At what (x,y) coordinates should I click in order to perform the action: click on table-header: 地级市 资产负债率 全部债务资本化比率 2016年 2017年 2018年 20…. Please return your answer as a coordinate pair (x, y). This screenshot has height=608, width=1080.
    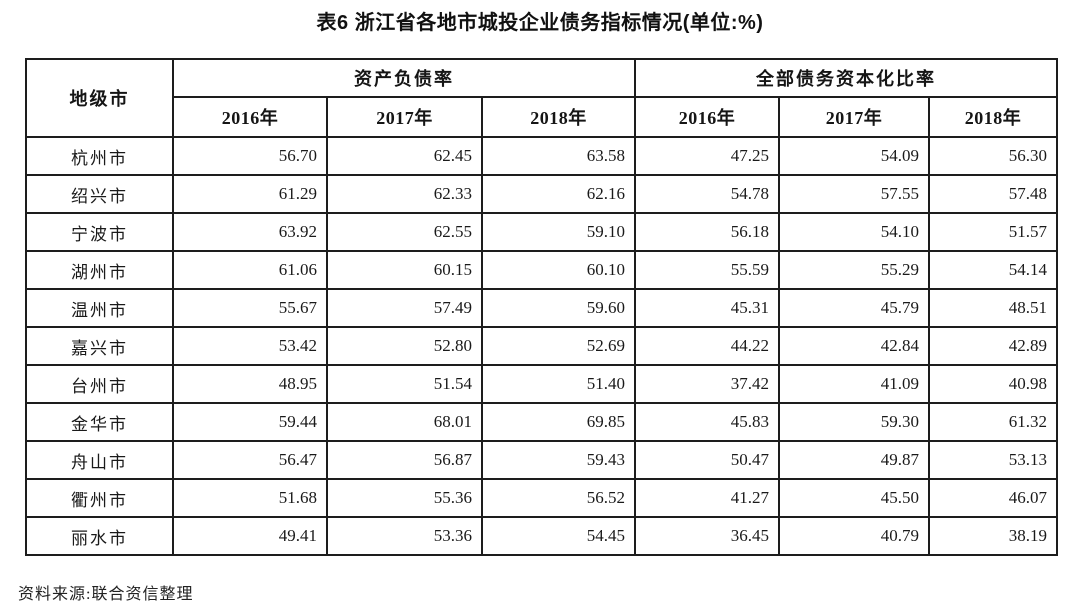
    Looking at the image, I should click on (542, 98).